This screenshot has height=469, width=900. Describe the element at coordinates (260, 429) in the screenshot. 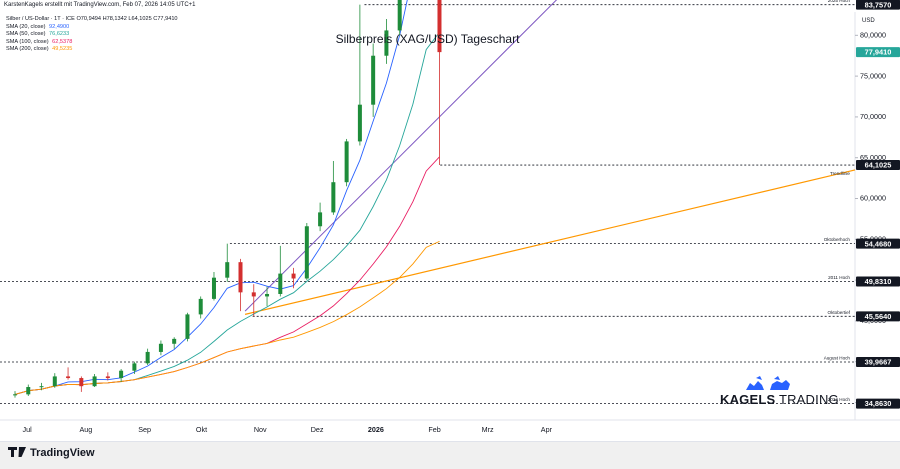

I see `x-axis-tick: Nov` at that location.